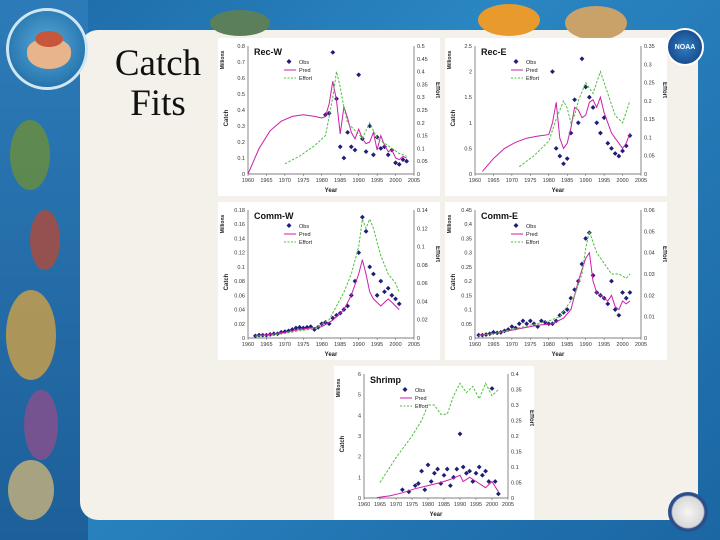 Image resolution: width=720 pixels, height=540 pixels. What do you see at coordinates (649, 318) in the screenshot?
I see `y2-tick-label: 0.01` at bounding box center [649, 318].